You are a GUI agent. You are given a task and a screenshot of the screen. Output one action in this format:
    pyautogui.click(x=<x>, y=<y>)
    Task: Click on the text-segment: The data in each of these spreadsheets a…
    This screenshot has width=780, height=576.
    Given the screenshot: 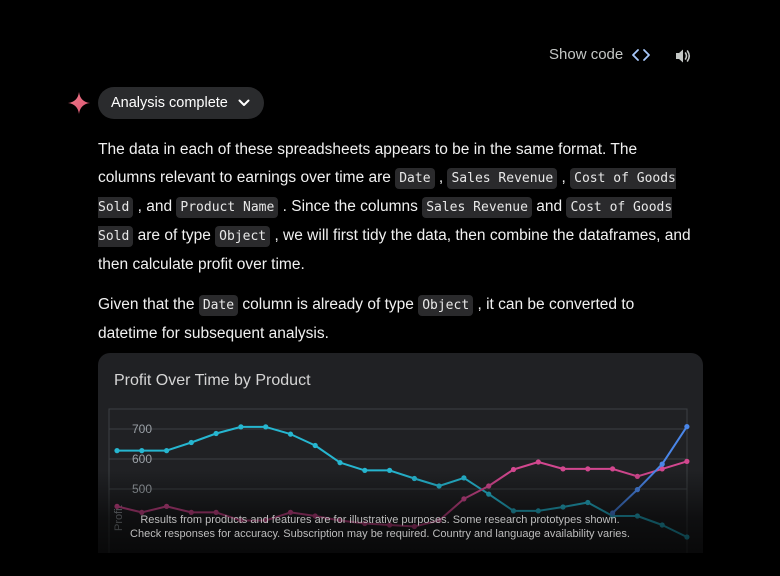 What is the action you would take?
    pyautogui.click(x=368, y=163)
    